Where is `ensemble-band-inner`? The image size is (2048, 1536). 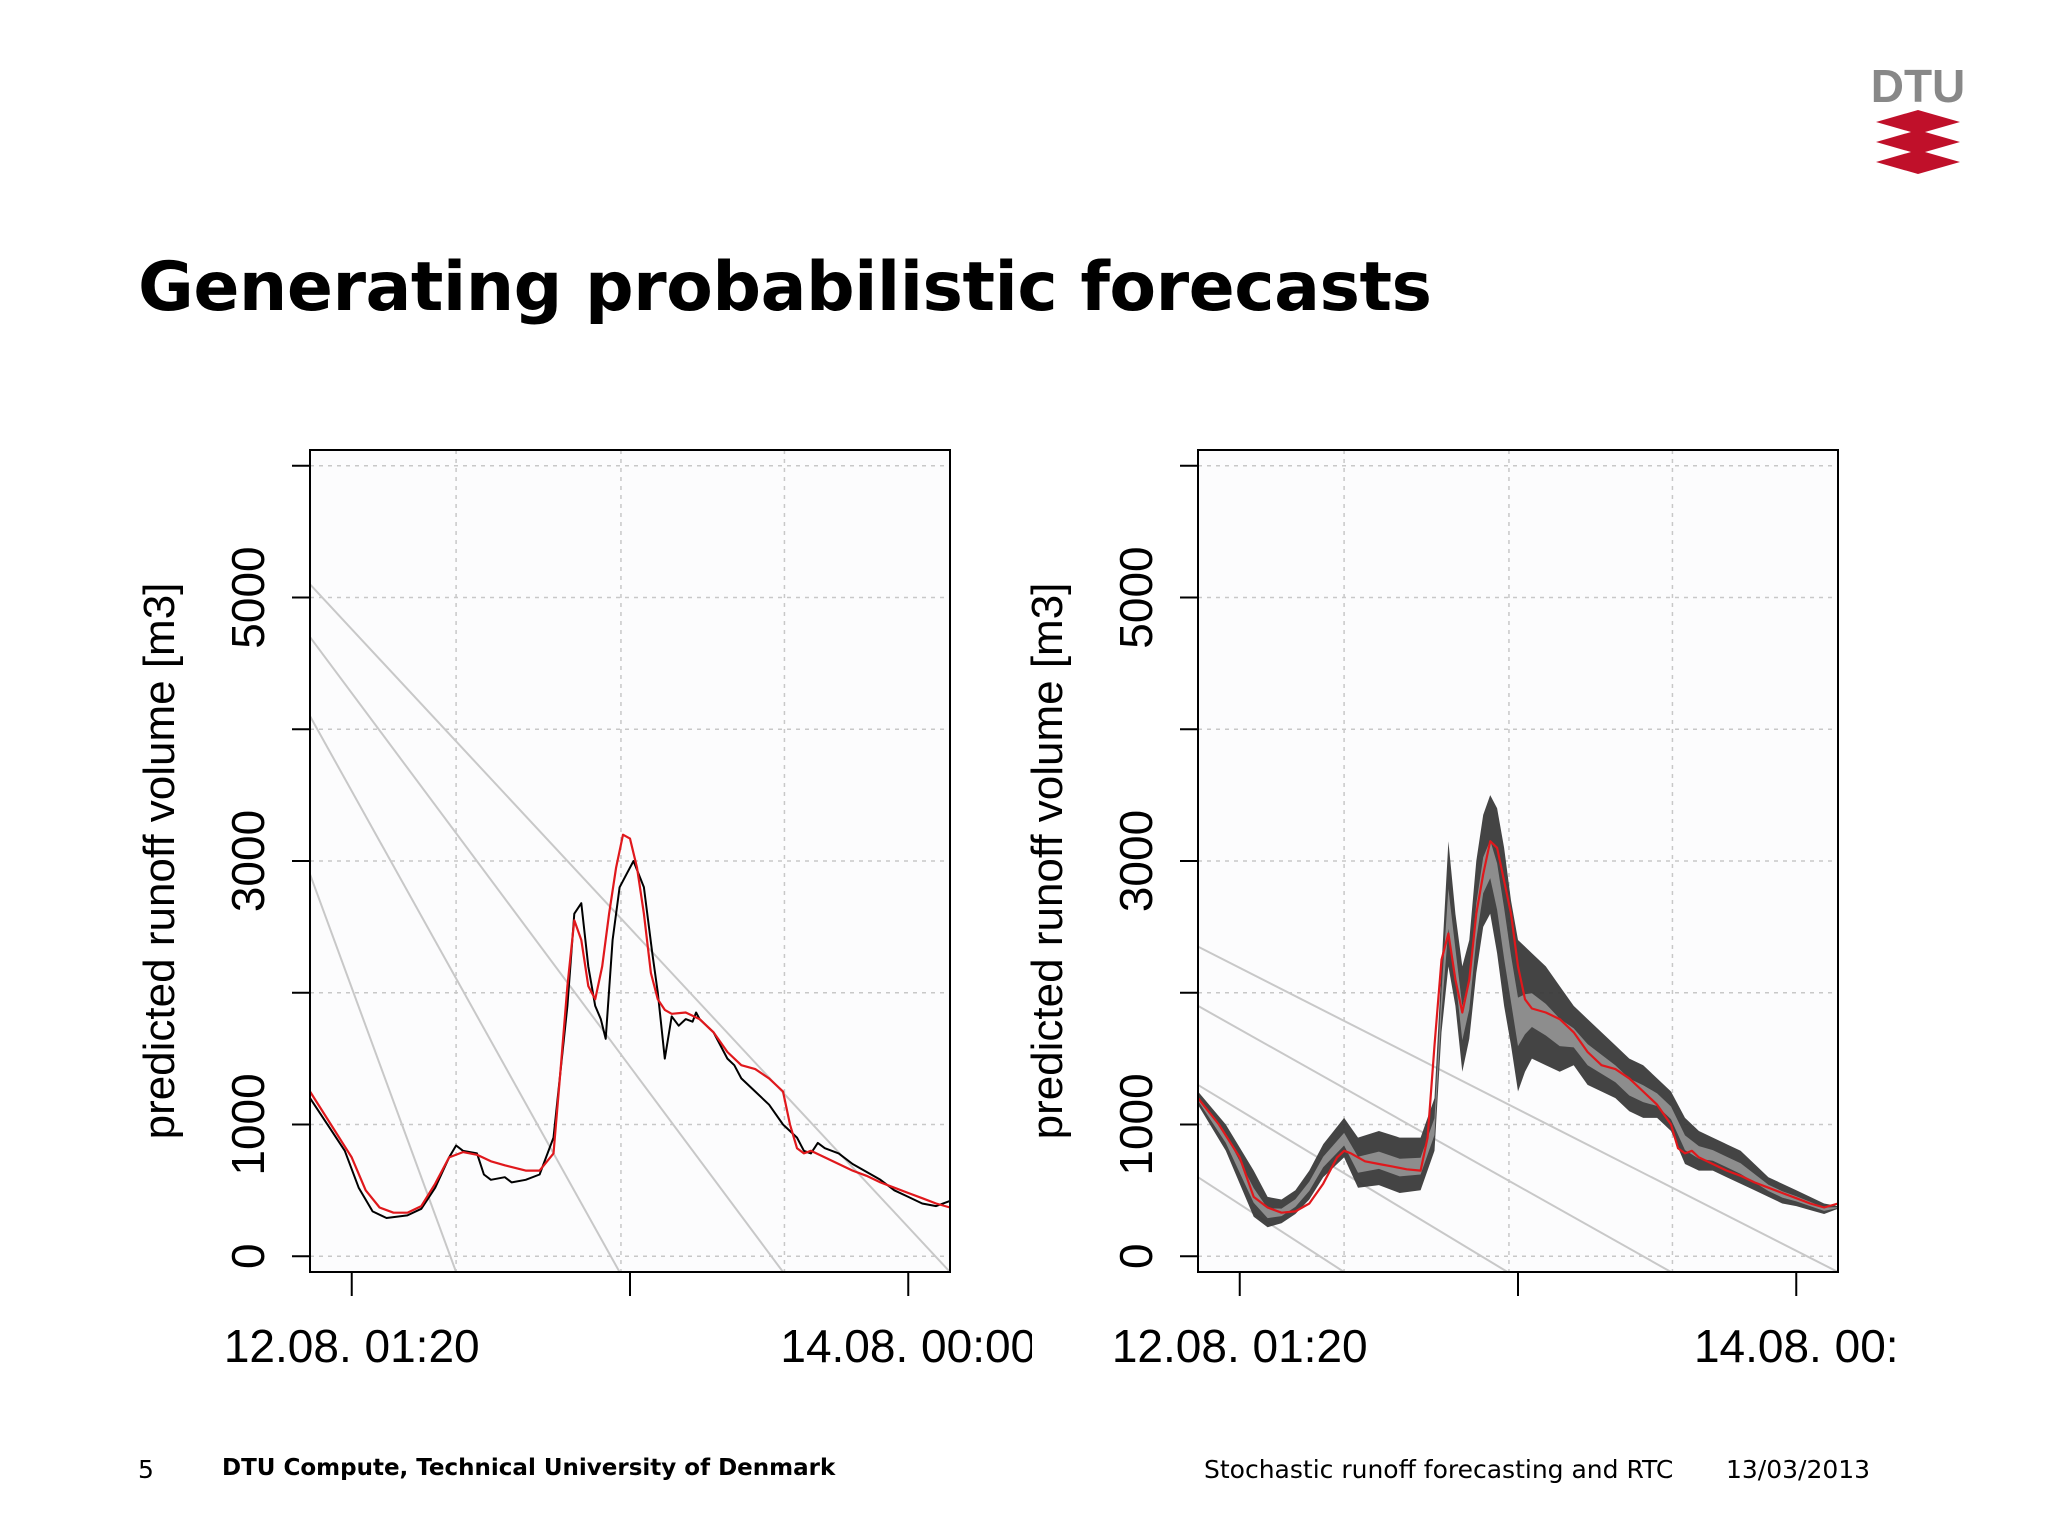 ensemble-band-inner is located at coordinates (1518, 1029).